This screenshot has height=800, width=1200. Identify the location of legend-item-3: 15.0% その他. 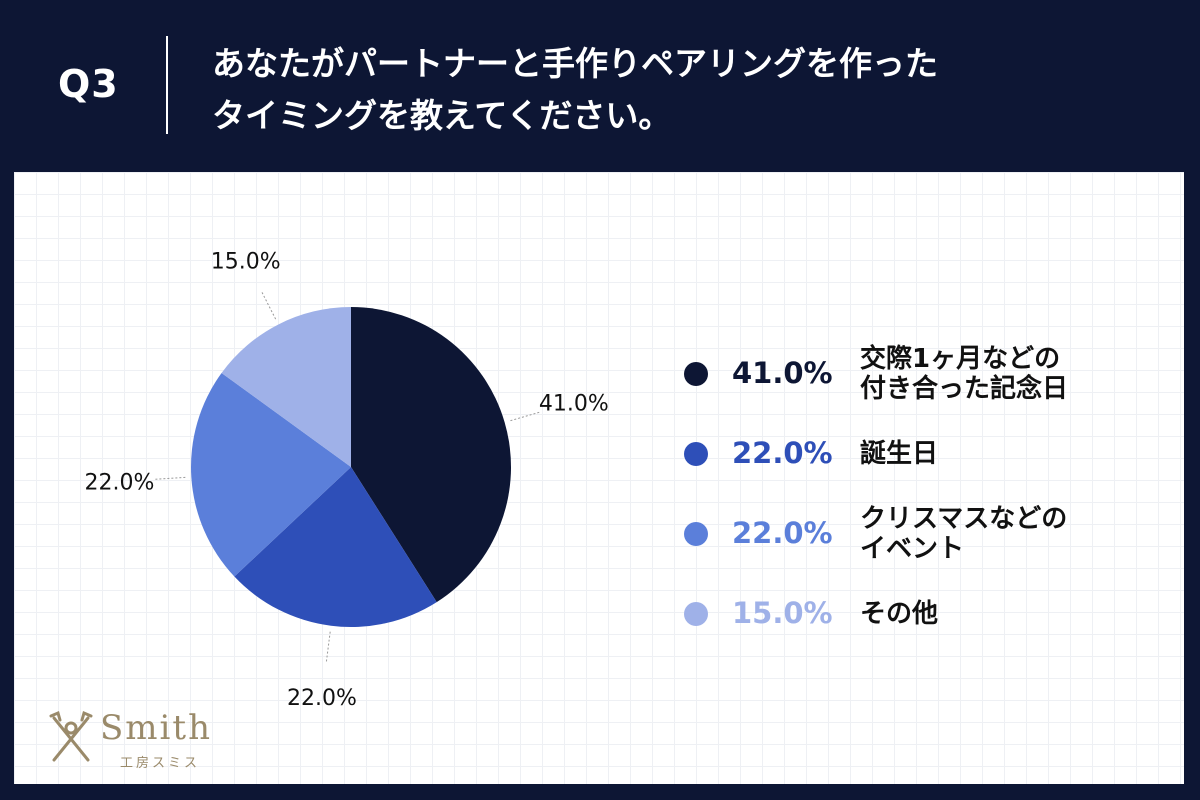
(914, 614).